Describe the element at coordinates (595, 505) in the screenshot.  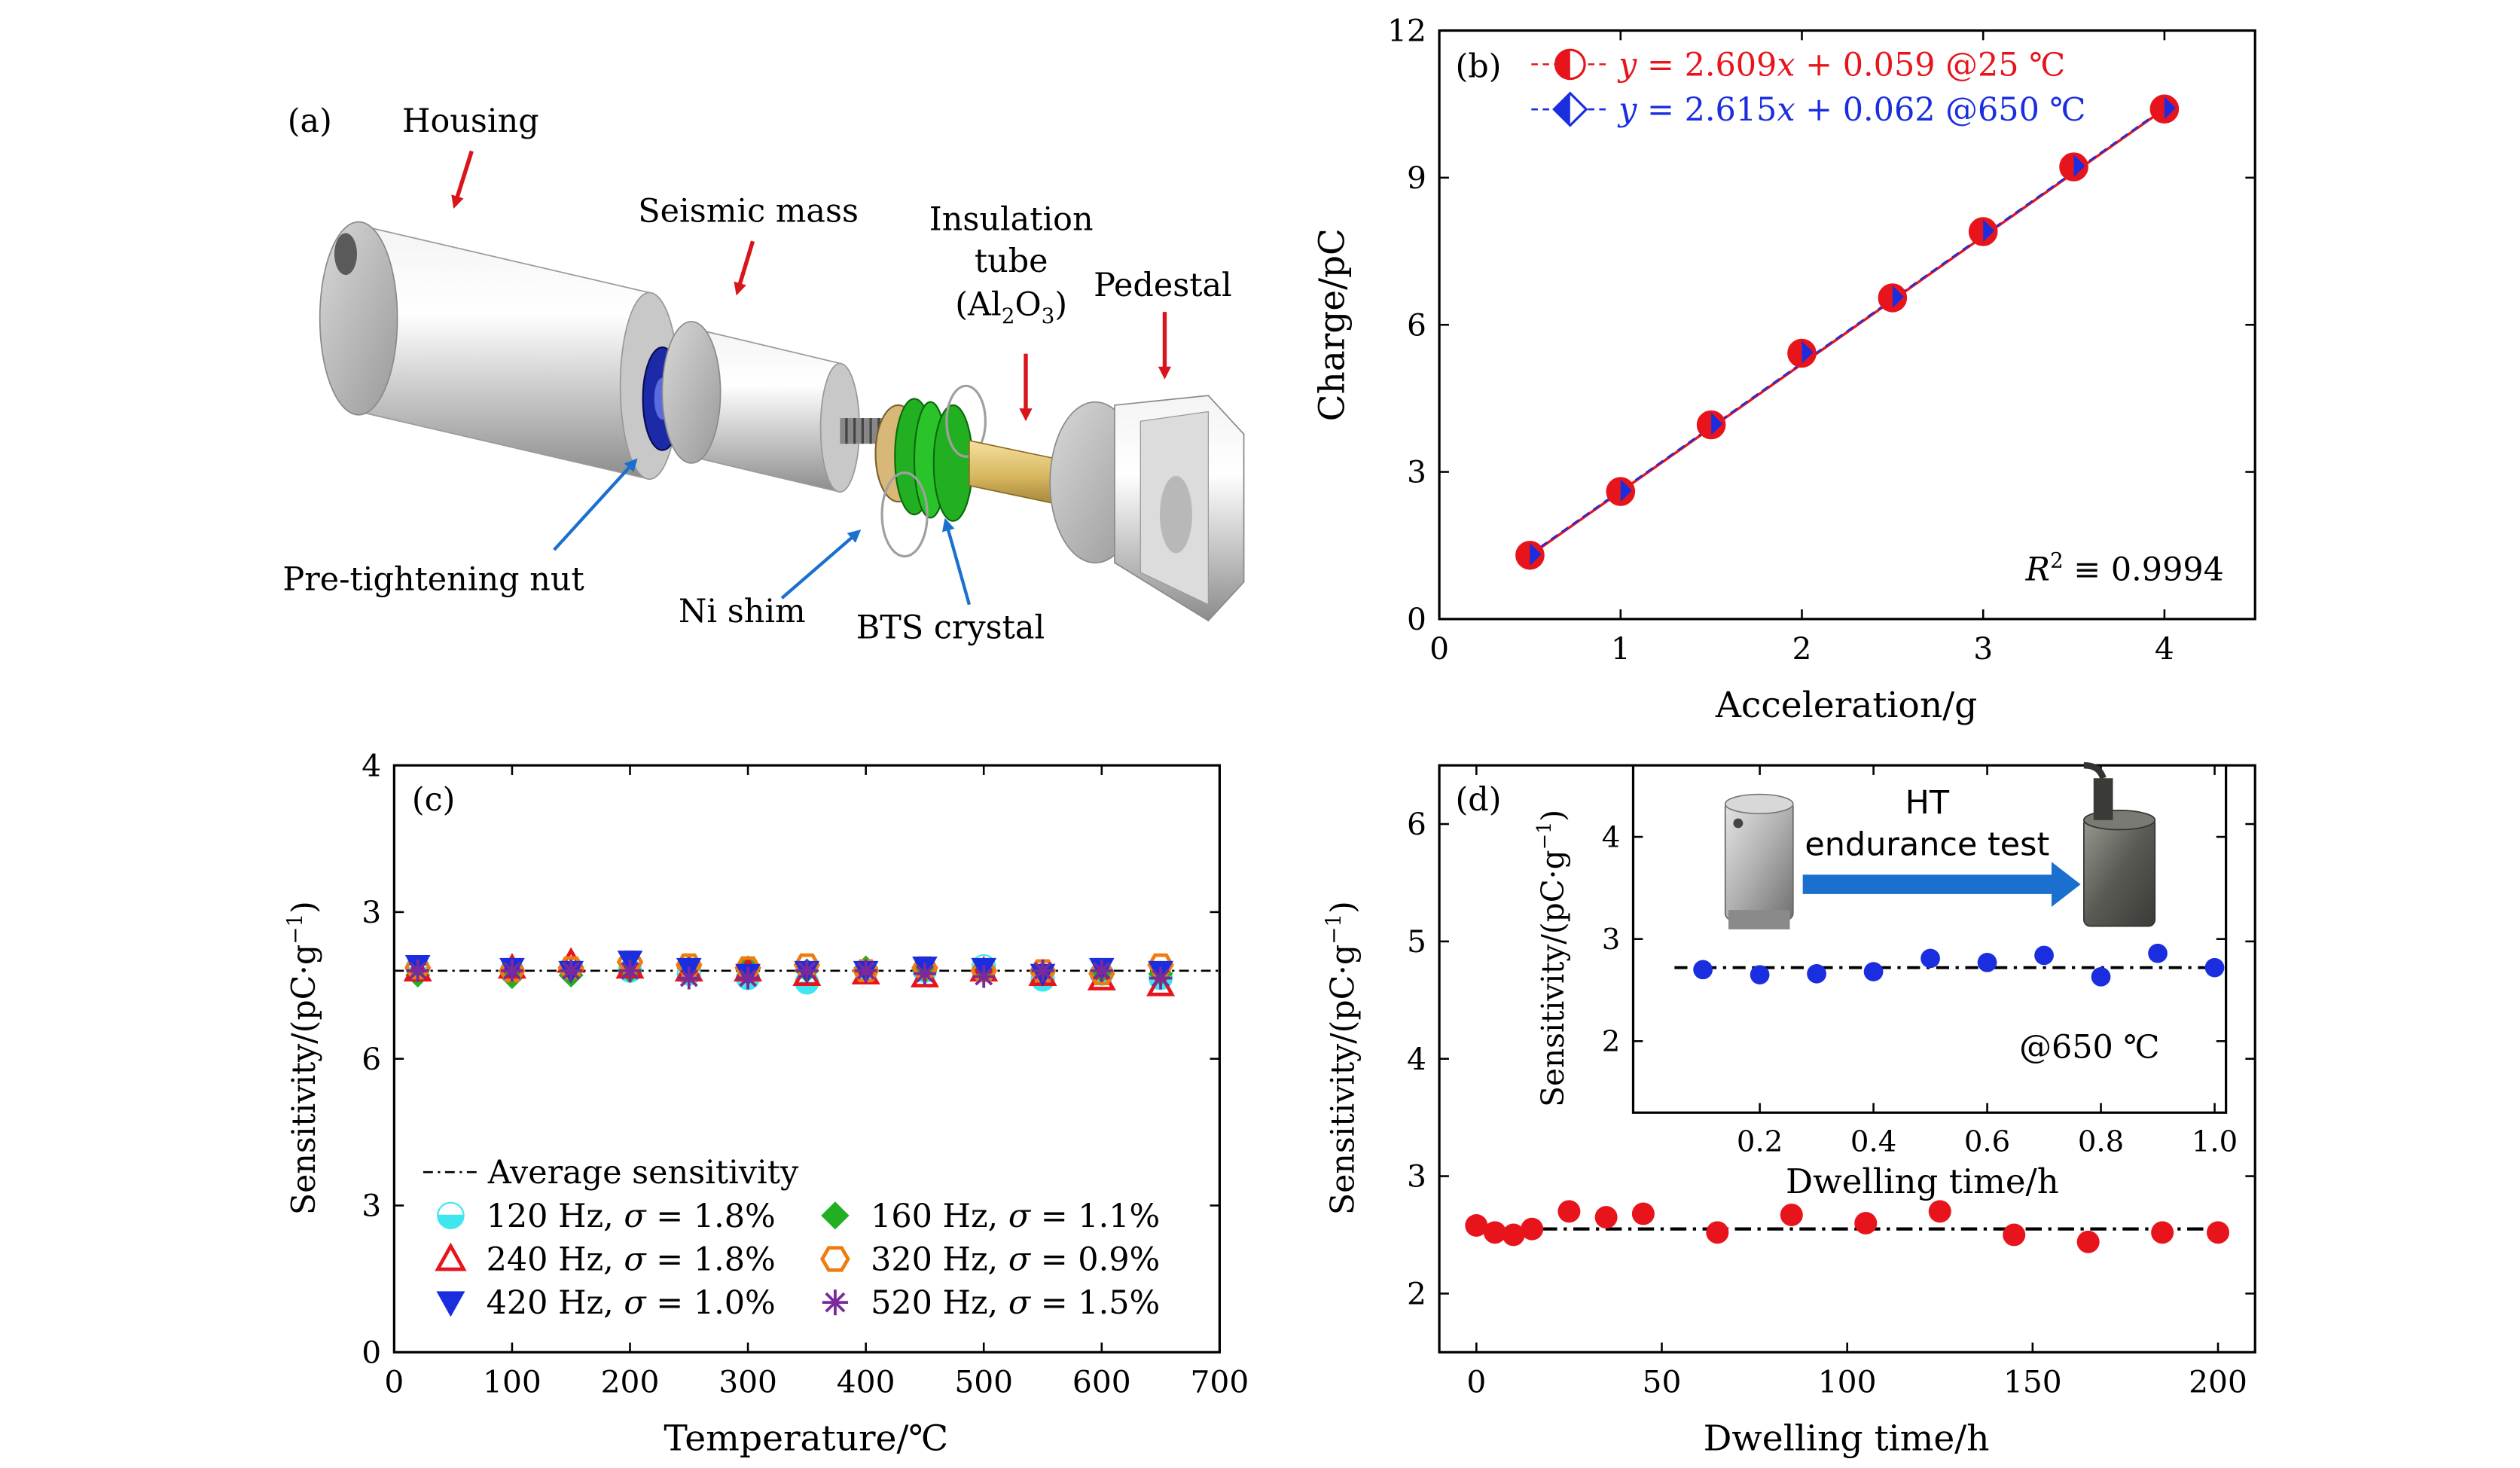
I see `arrow-nut` at that location.